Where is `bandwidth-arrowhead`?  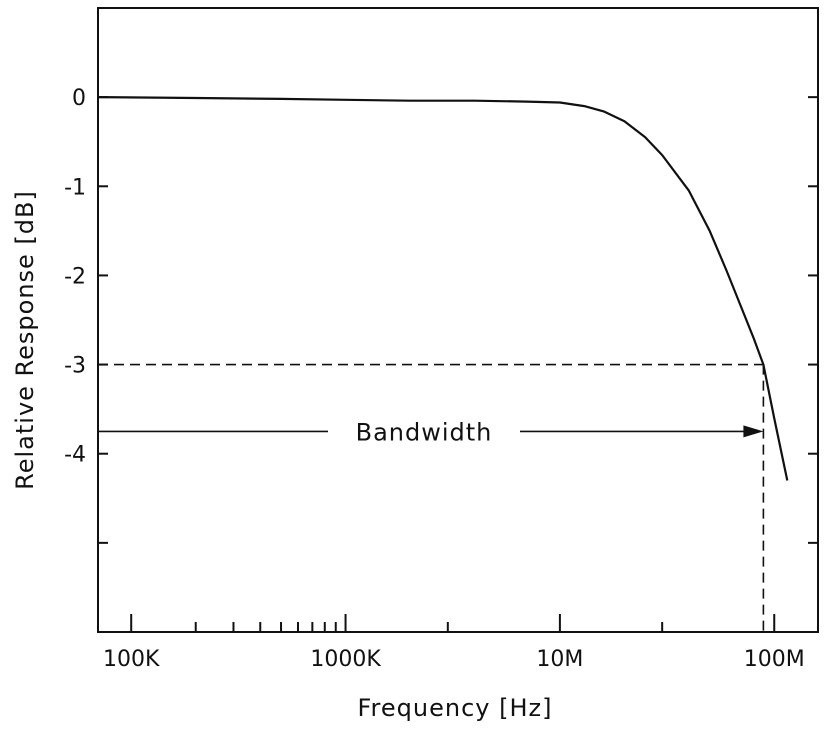
bandwidth-arrowhead is located at coordinates (753, 431).